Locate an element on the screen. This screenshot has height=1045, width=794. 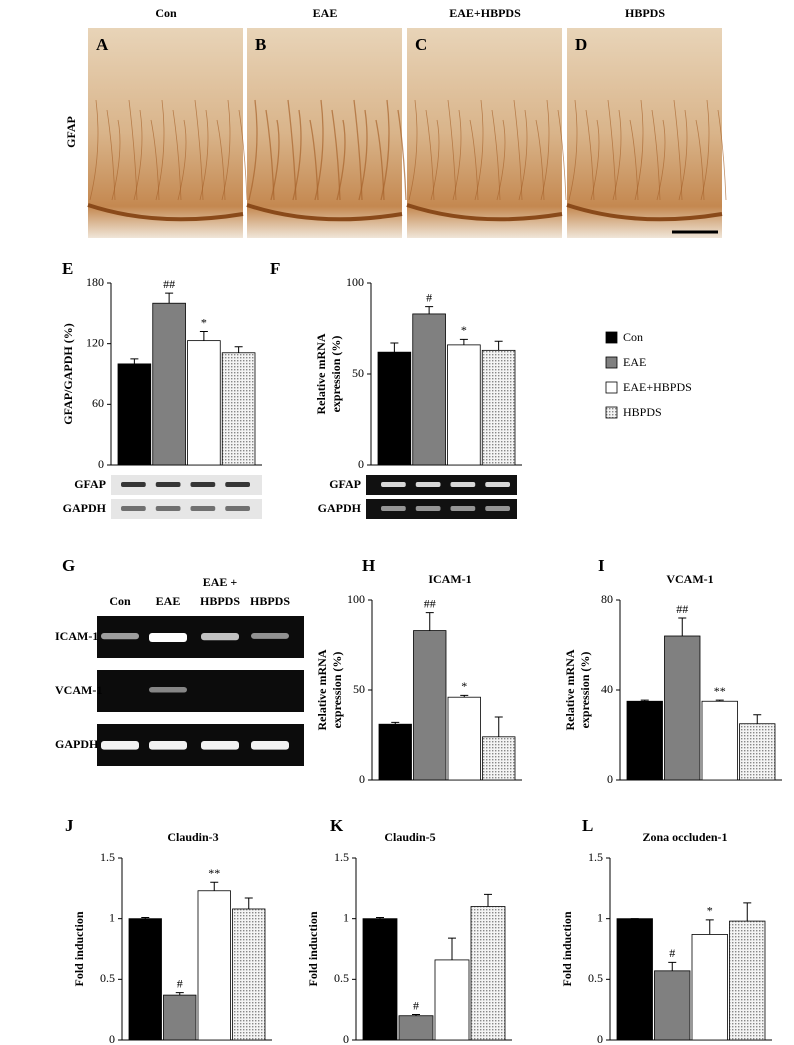
y-tick-label: 80 is located at coordinates (607, 599).